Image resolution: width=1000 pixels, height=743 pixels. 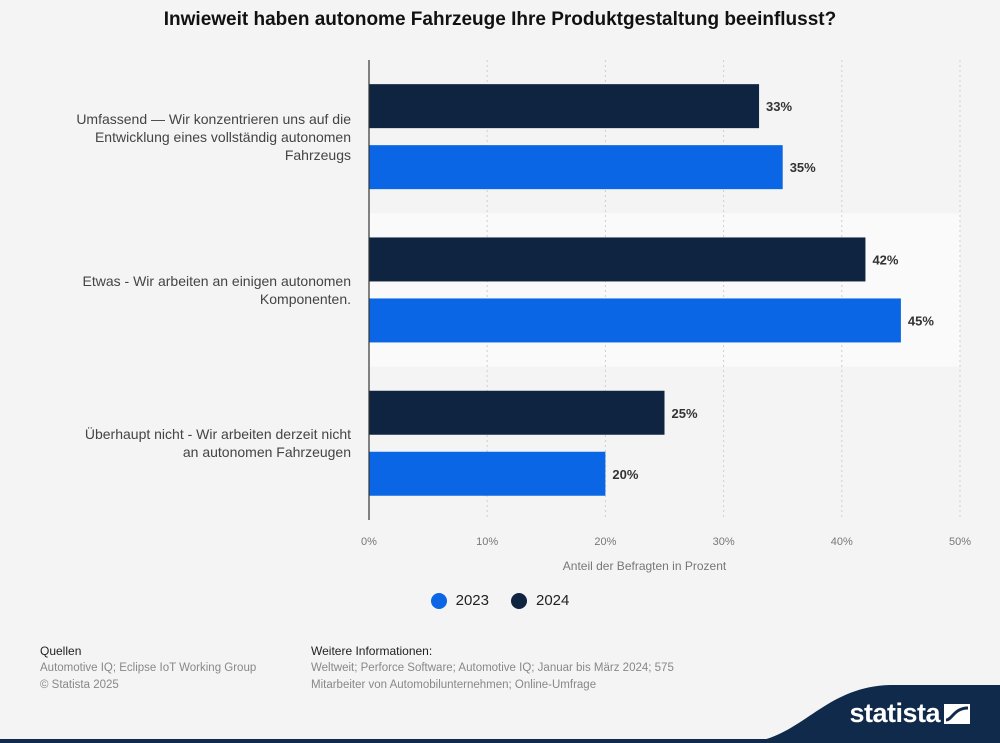 I want to click on legend-label-2024: 2024, so click(x=553, y=600).